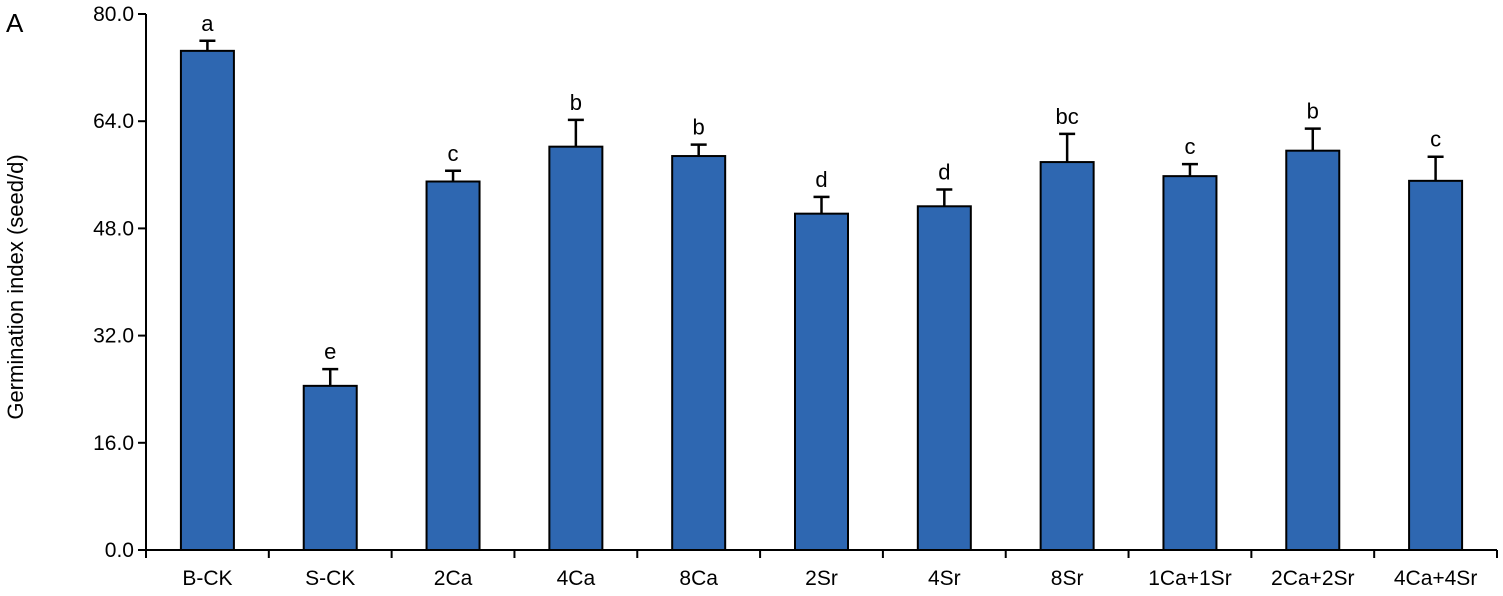  Describe the element at coordinates (330, 578) in the screenshot. I see `x-tick-label: S-CK` at that location.